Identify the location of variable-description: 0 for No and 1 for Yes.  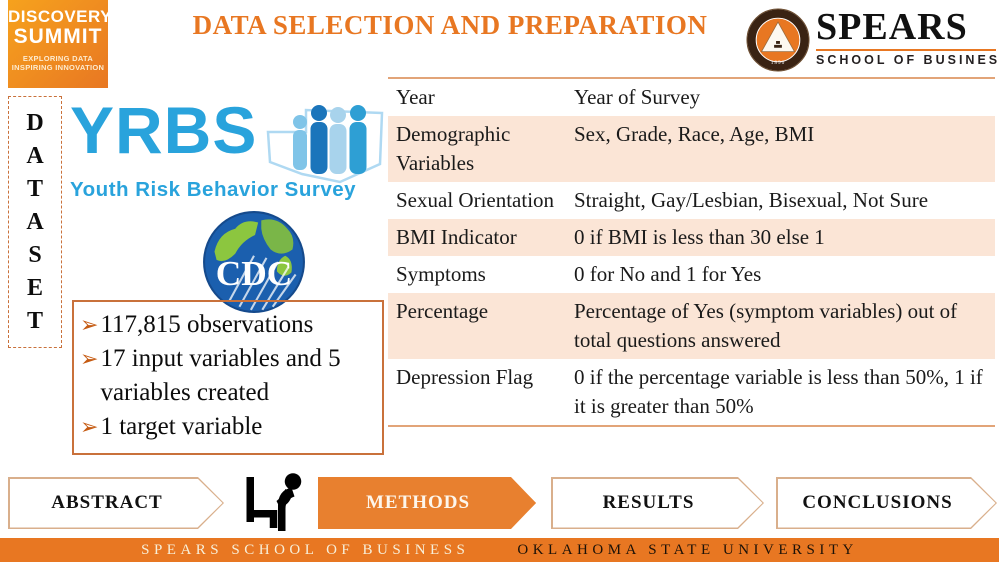
(668, 274).